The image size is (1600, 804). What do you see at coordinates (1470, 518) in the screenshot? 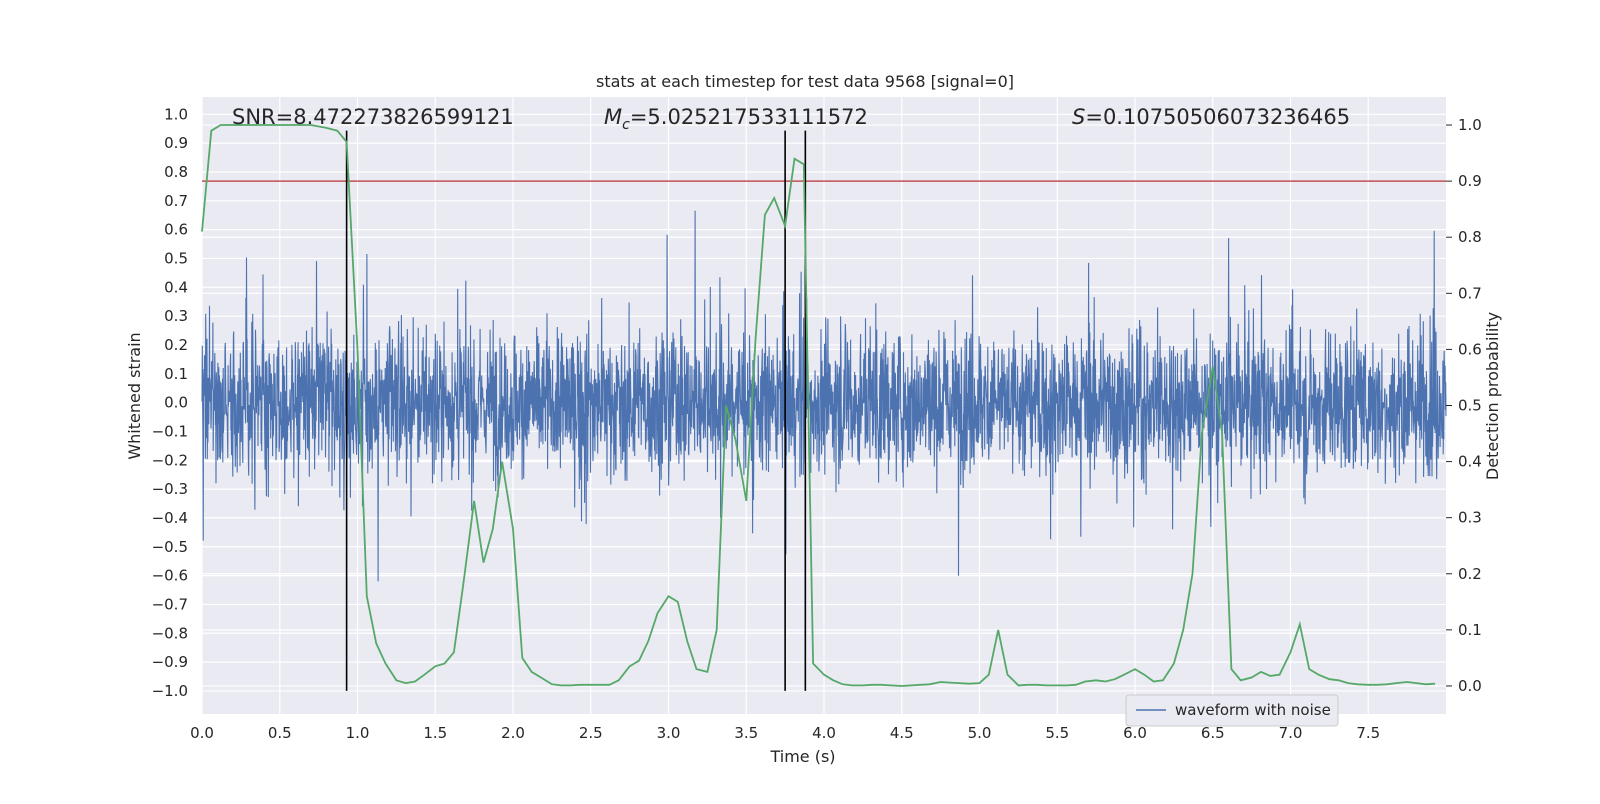
I see `right-tick-label: 0.3` at bounding box center [1470, 518].